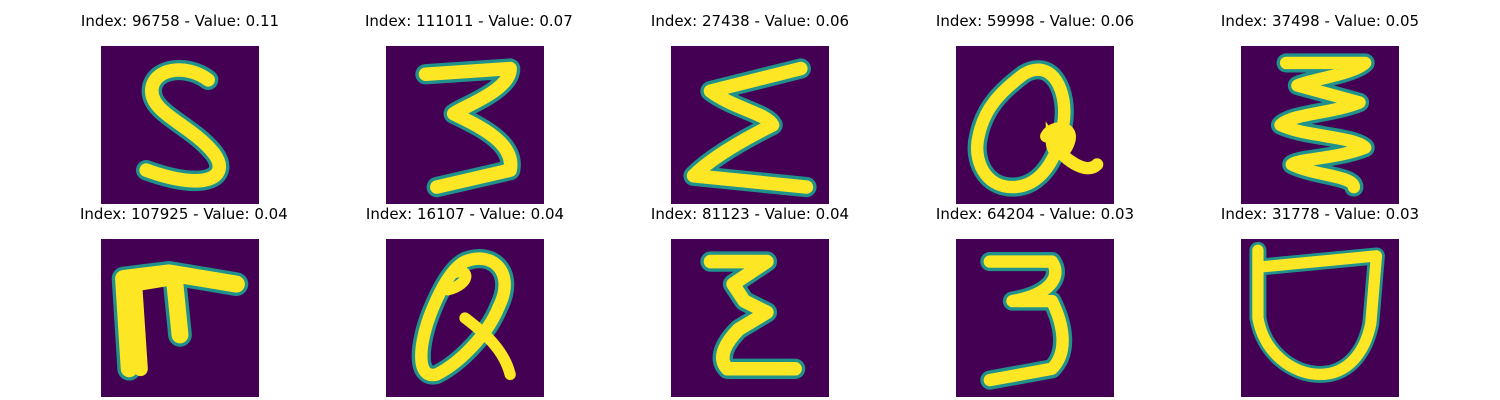 The image size is (1500, 400). I want to click on panel-title: Index: 16107 - Value: 0.04, so click(465, 214).